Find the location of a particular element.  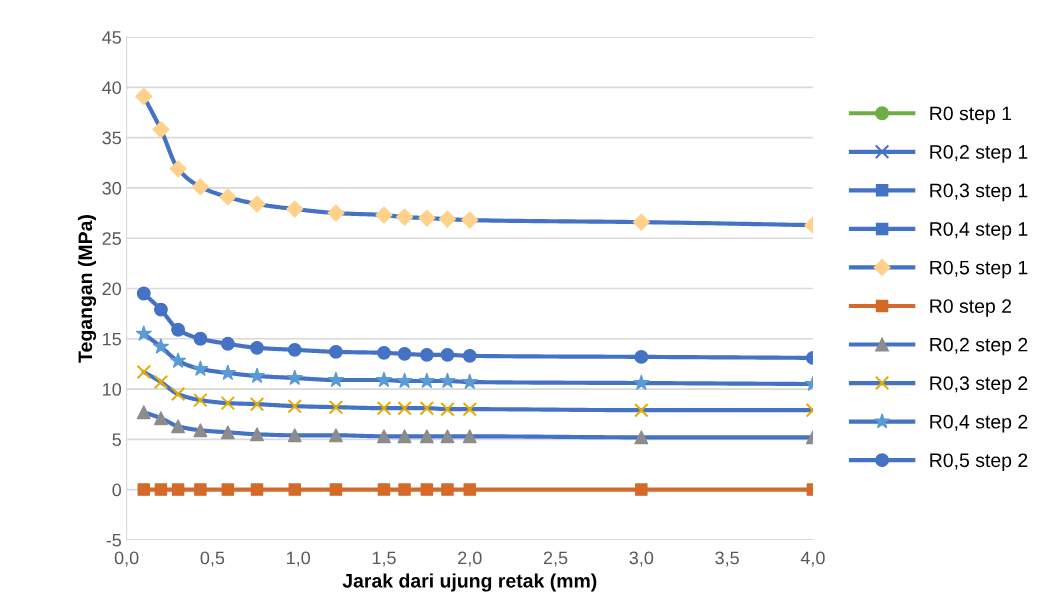

legend-label: R0,5 step 2 is located at coordinates (979, 462).